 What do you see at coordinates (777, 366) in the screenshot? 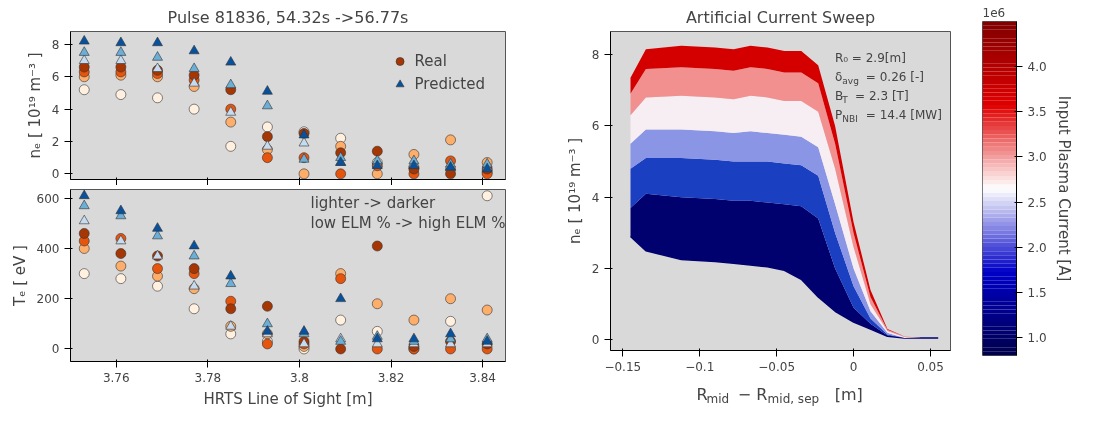
I see `x-tick-label: −0.05` at bounding box center [777, 366].